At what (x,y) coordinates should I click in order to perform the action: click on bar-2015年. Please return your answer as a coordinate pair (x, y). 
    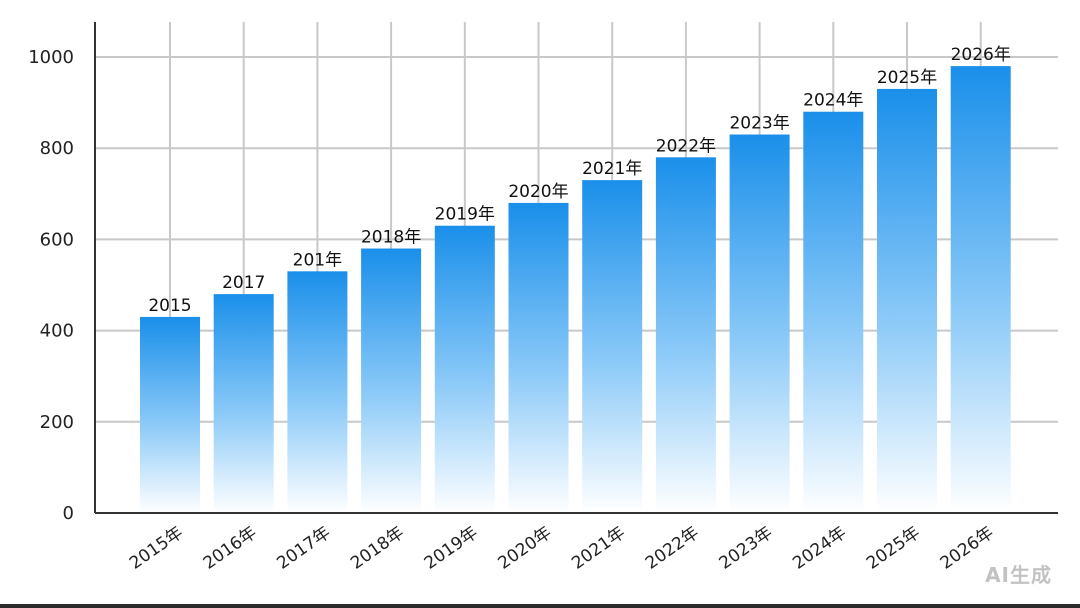
    Looking at the image, I should click on (170, 414).